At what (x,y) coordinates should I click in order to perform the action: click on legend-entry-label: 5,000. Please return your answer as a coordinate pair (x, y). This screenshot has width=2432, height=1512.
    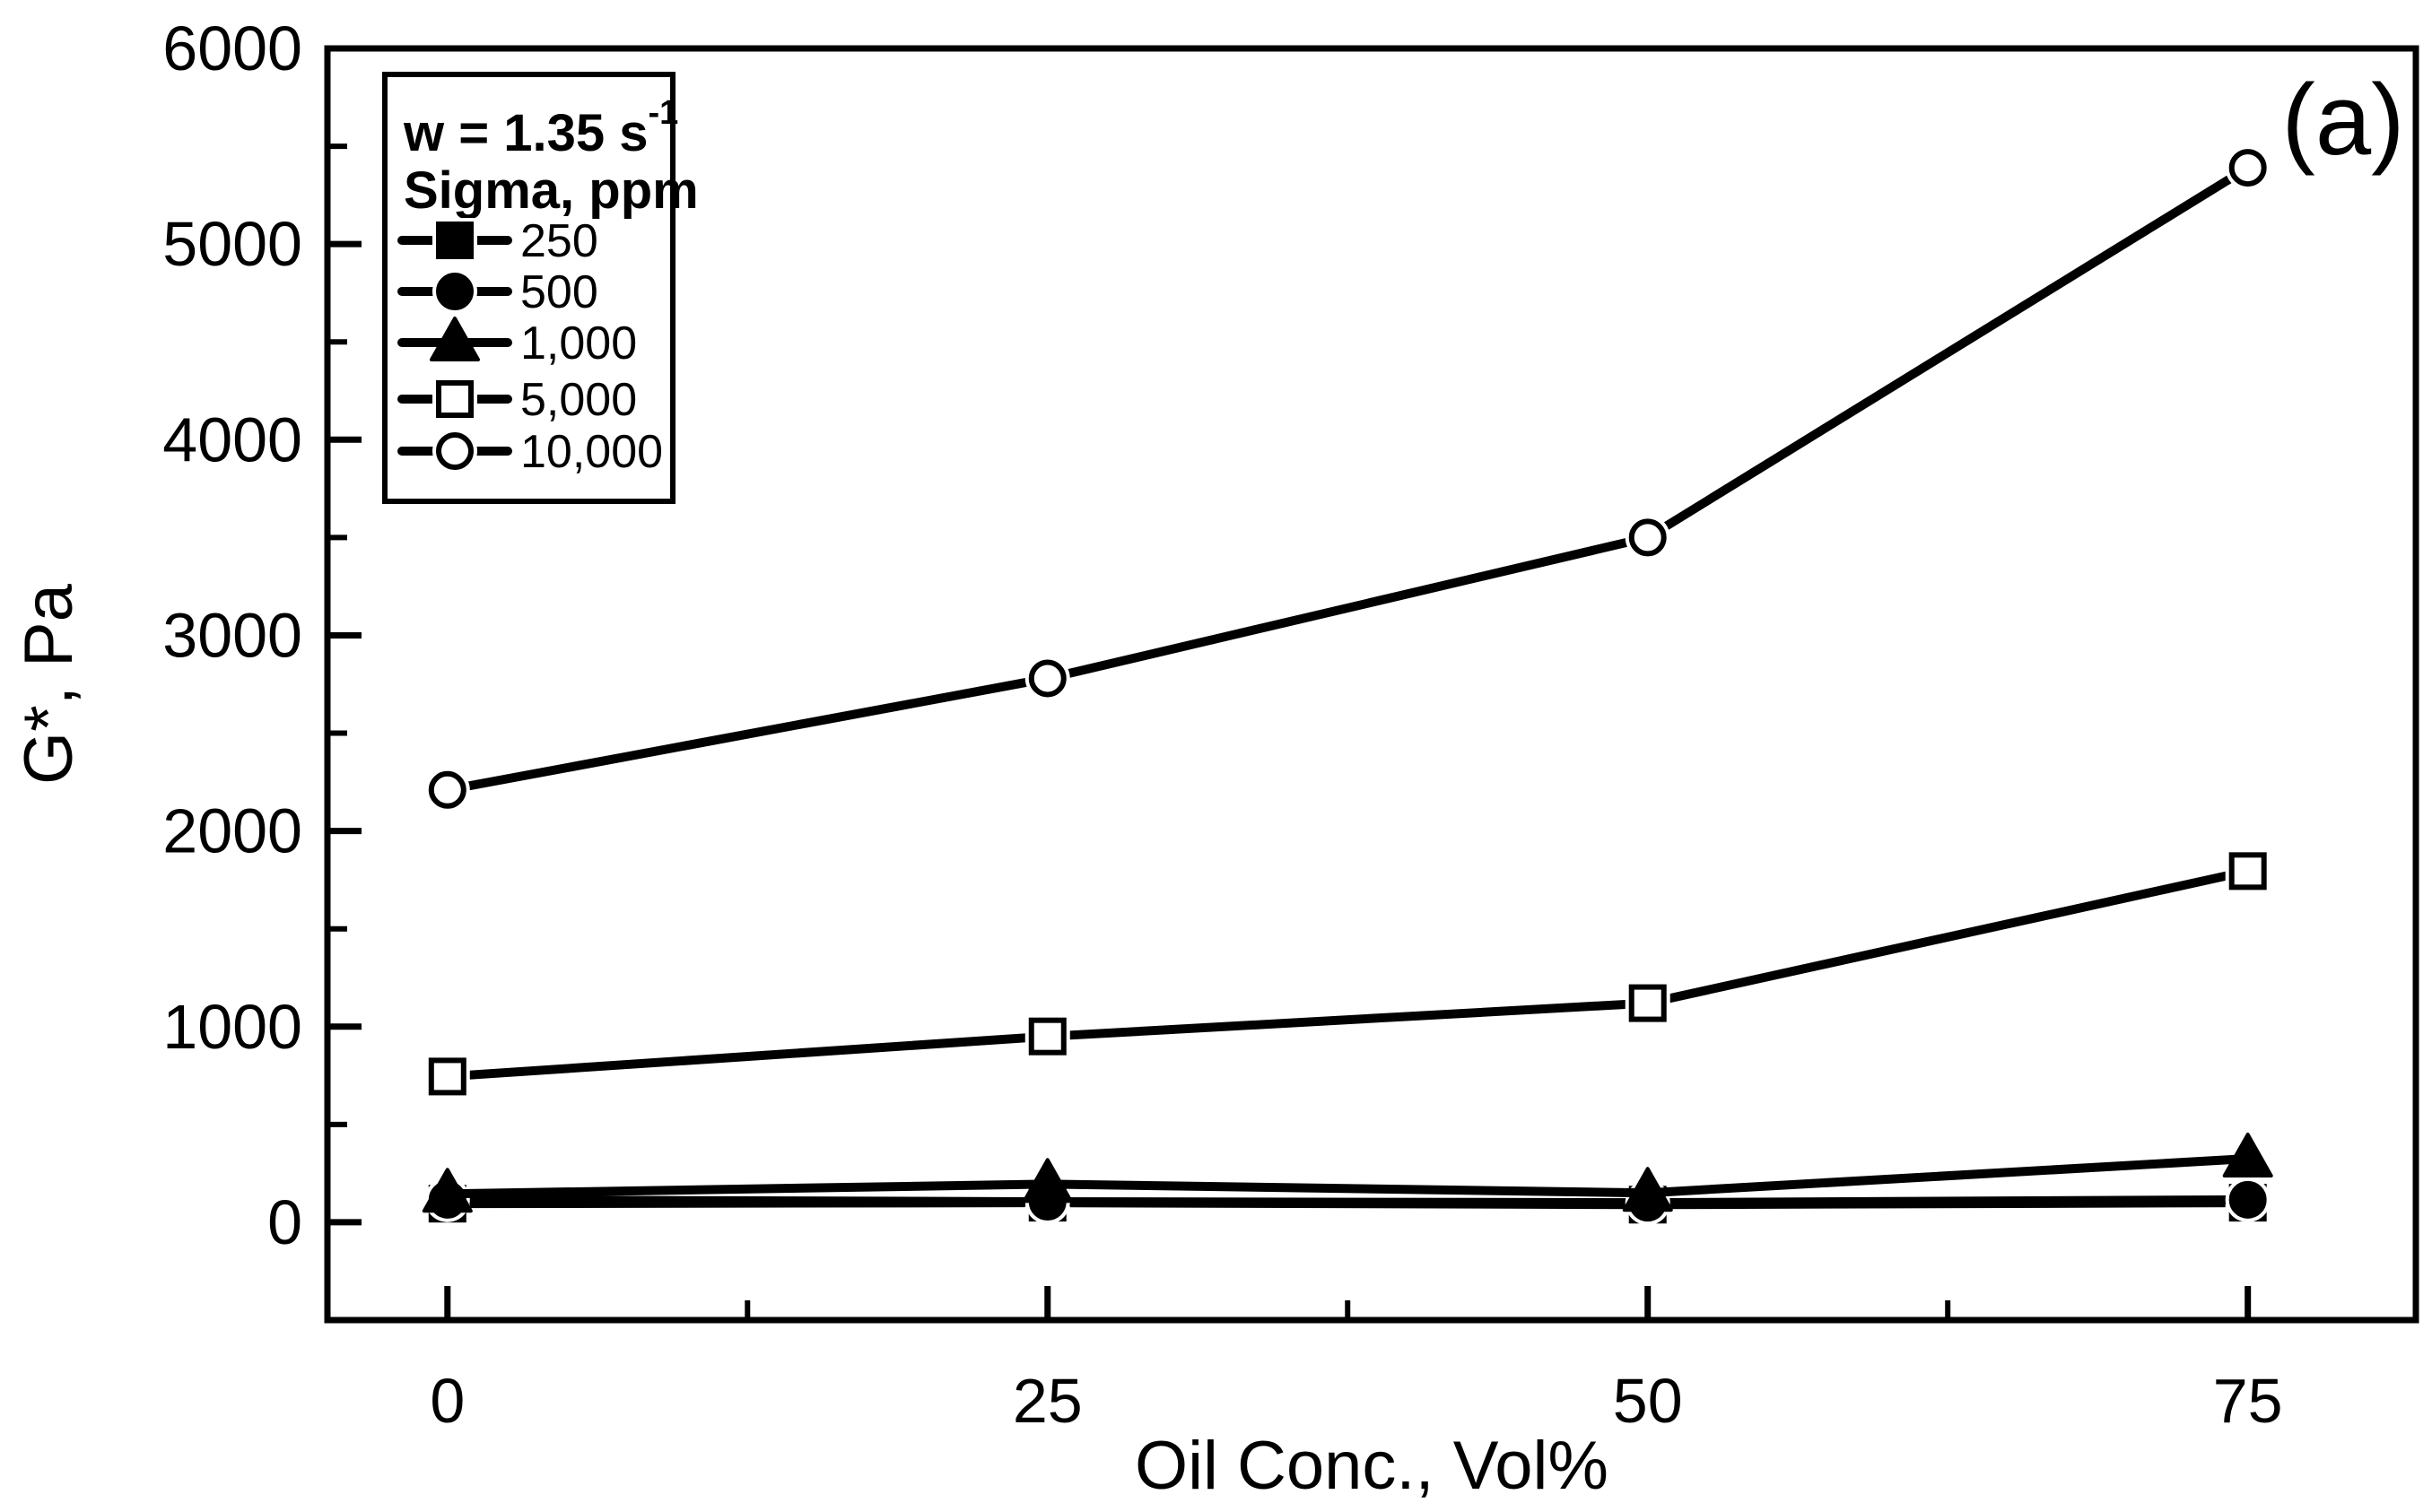
    Looking at the image, I should click on (578, 400).